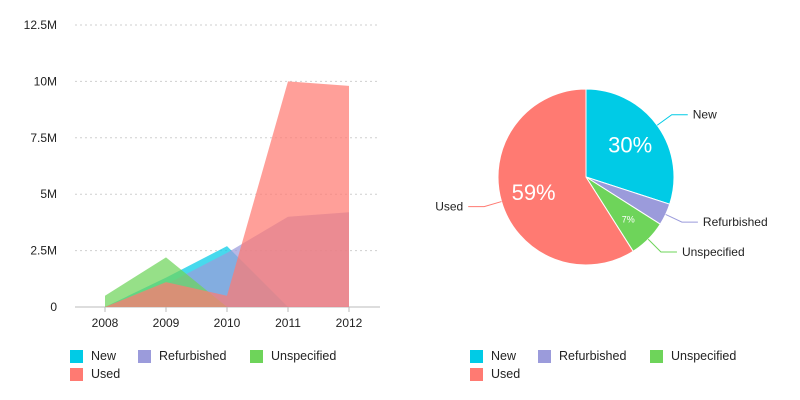  I want to click on x-tick-label: 2009, so click(166, 323).